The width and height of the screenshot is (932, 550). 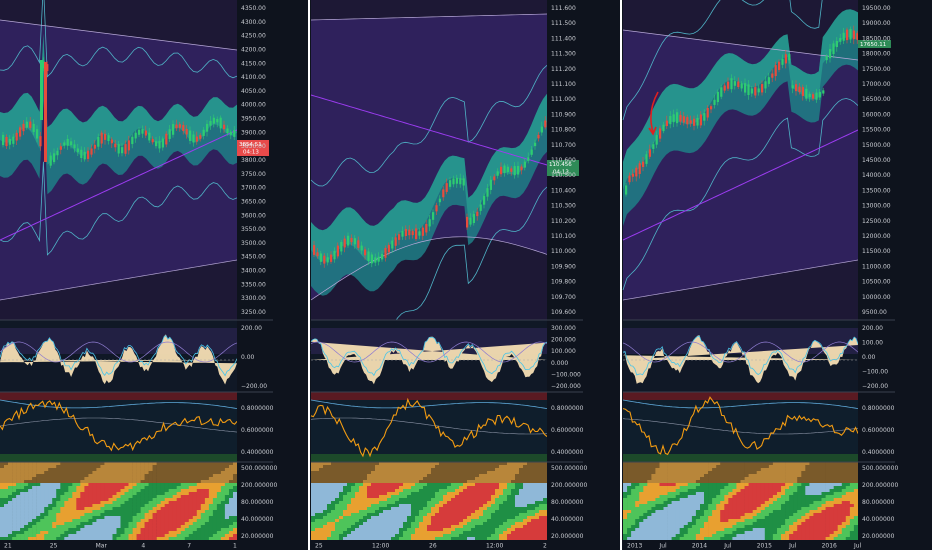 I want to click on outer-envelope-top, so click(x=429, y=17).